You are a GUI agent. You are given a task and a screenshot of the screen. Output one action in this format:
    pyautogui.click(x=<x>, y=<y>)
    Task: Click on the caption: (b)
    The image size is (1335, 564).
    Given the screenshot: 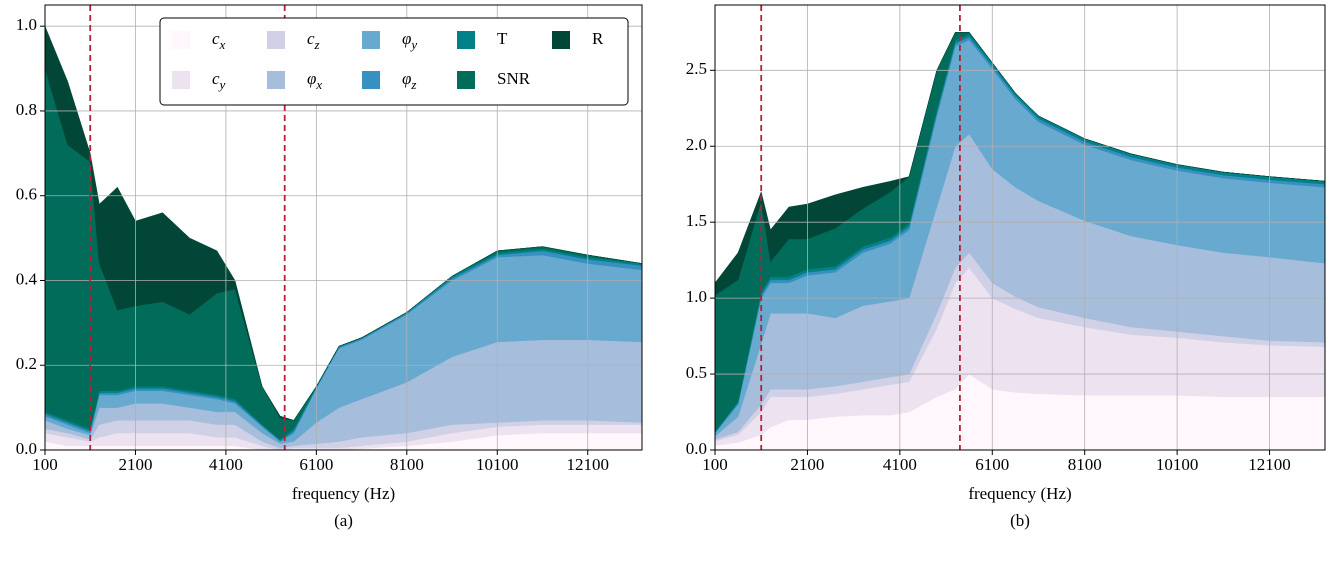 What is the action you would take?
    pyautogui.click(x=1020, y=520)
    